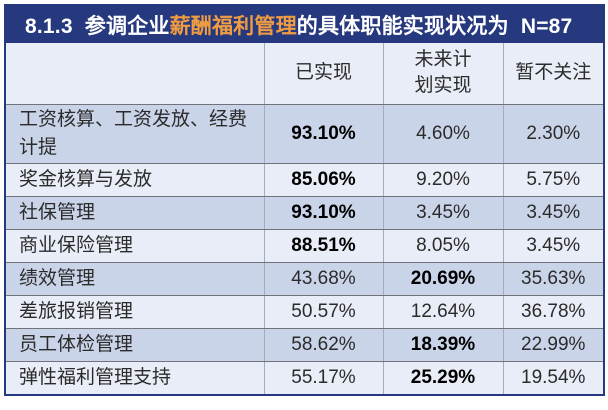 The width and height of the screenshot is (608, 410). I want to click on cell-value: 2.30%, so click(553, 134).